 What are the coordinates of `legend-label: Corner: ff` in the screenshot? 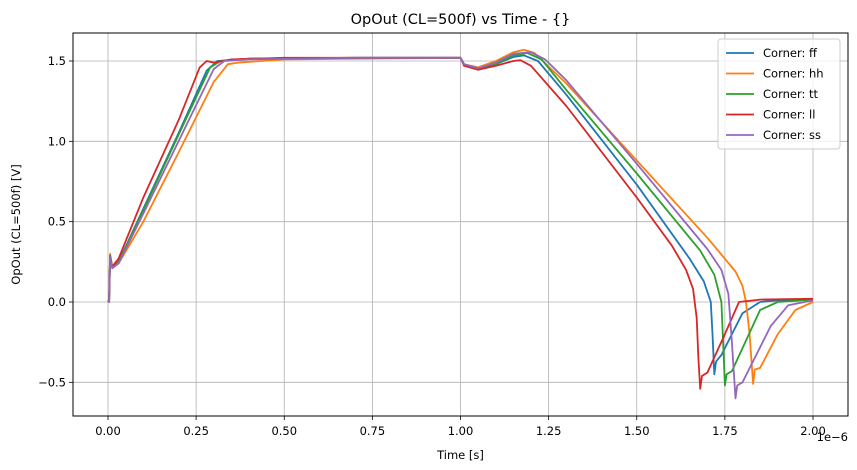 It's located at (790, 53).